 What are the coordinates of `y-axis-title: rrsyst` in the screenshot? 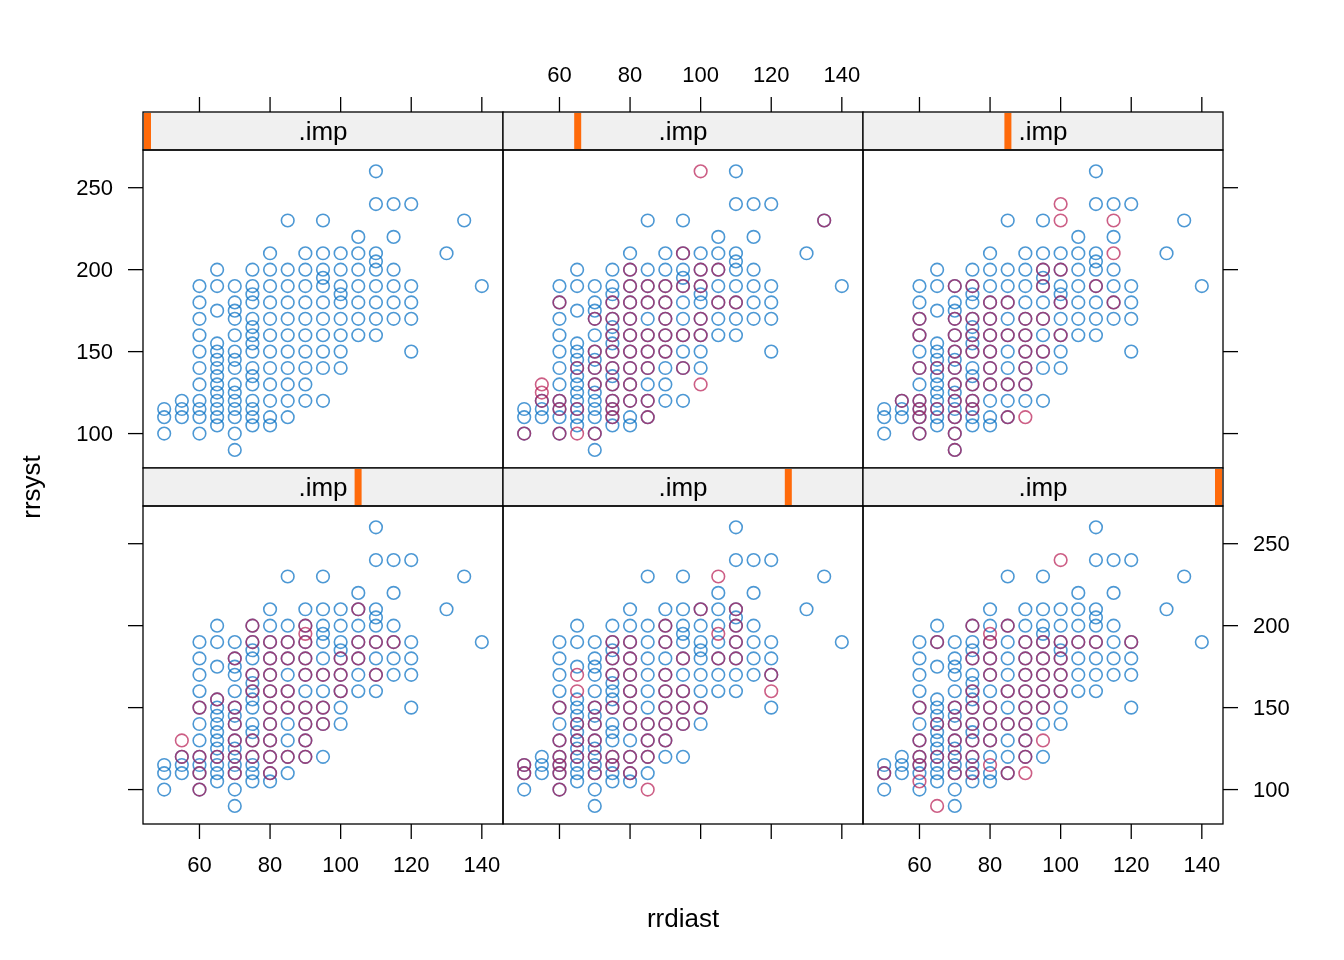 It's located at (31, 486).